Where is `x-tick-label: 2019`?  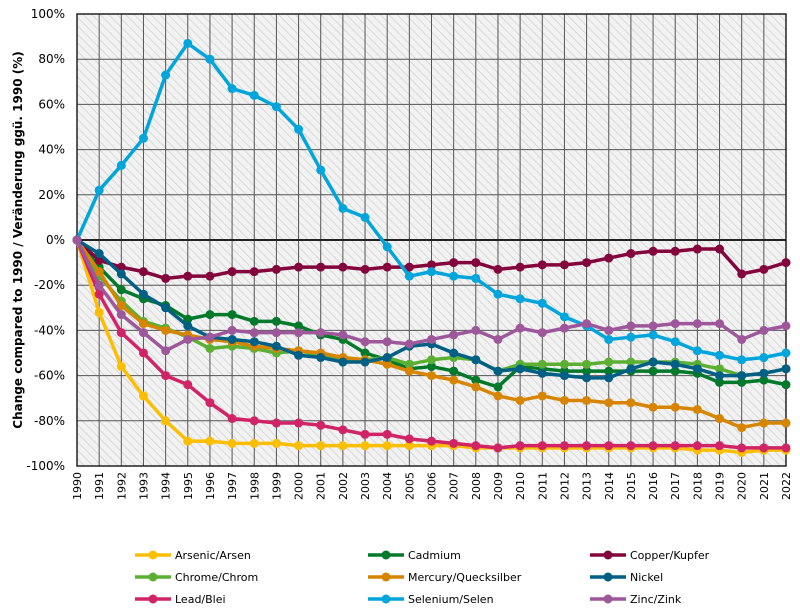
x-tick-label: 2019 is located at coordinates (720, 486).